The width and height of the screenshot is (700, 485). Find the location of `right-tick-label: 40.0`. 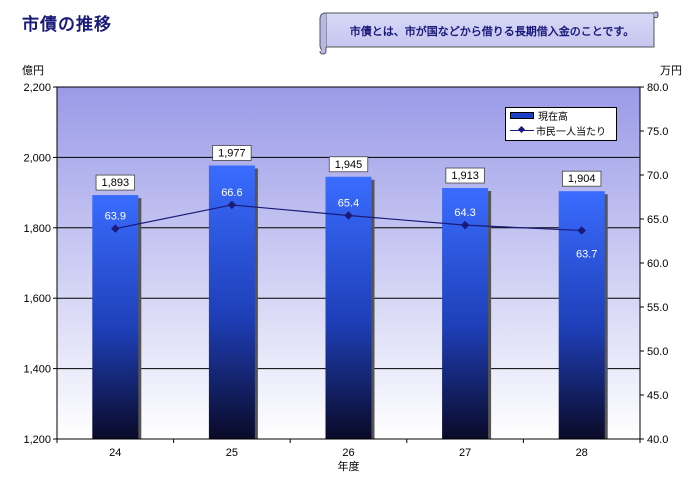

right-tick-label: 40.0 is located at coordinates (657, 440).